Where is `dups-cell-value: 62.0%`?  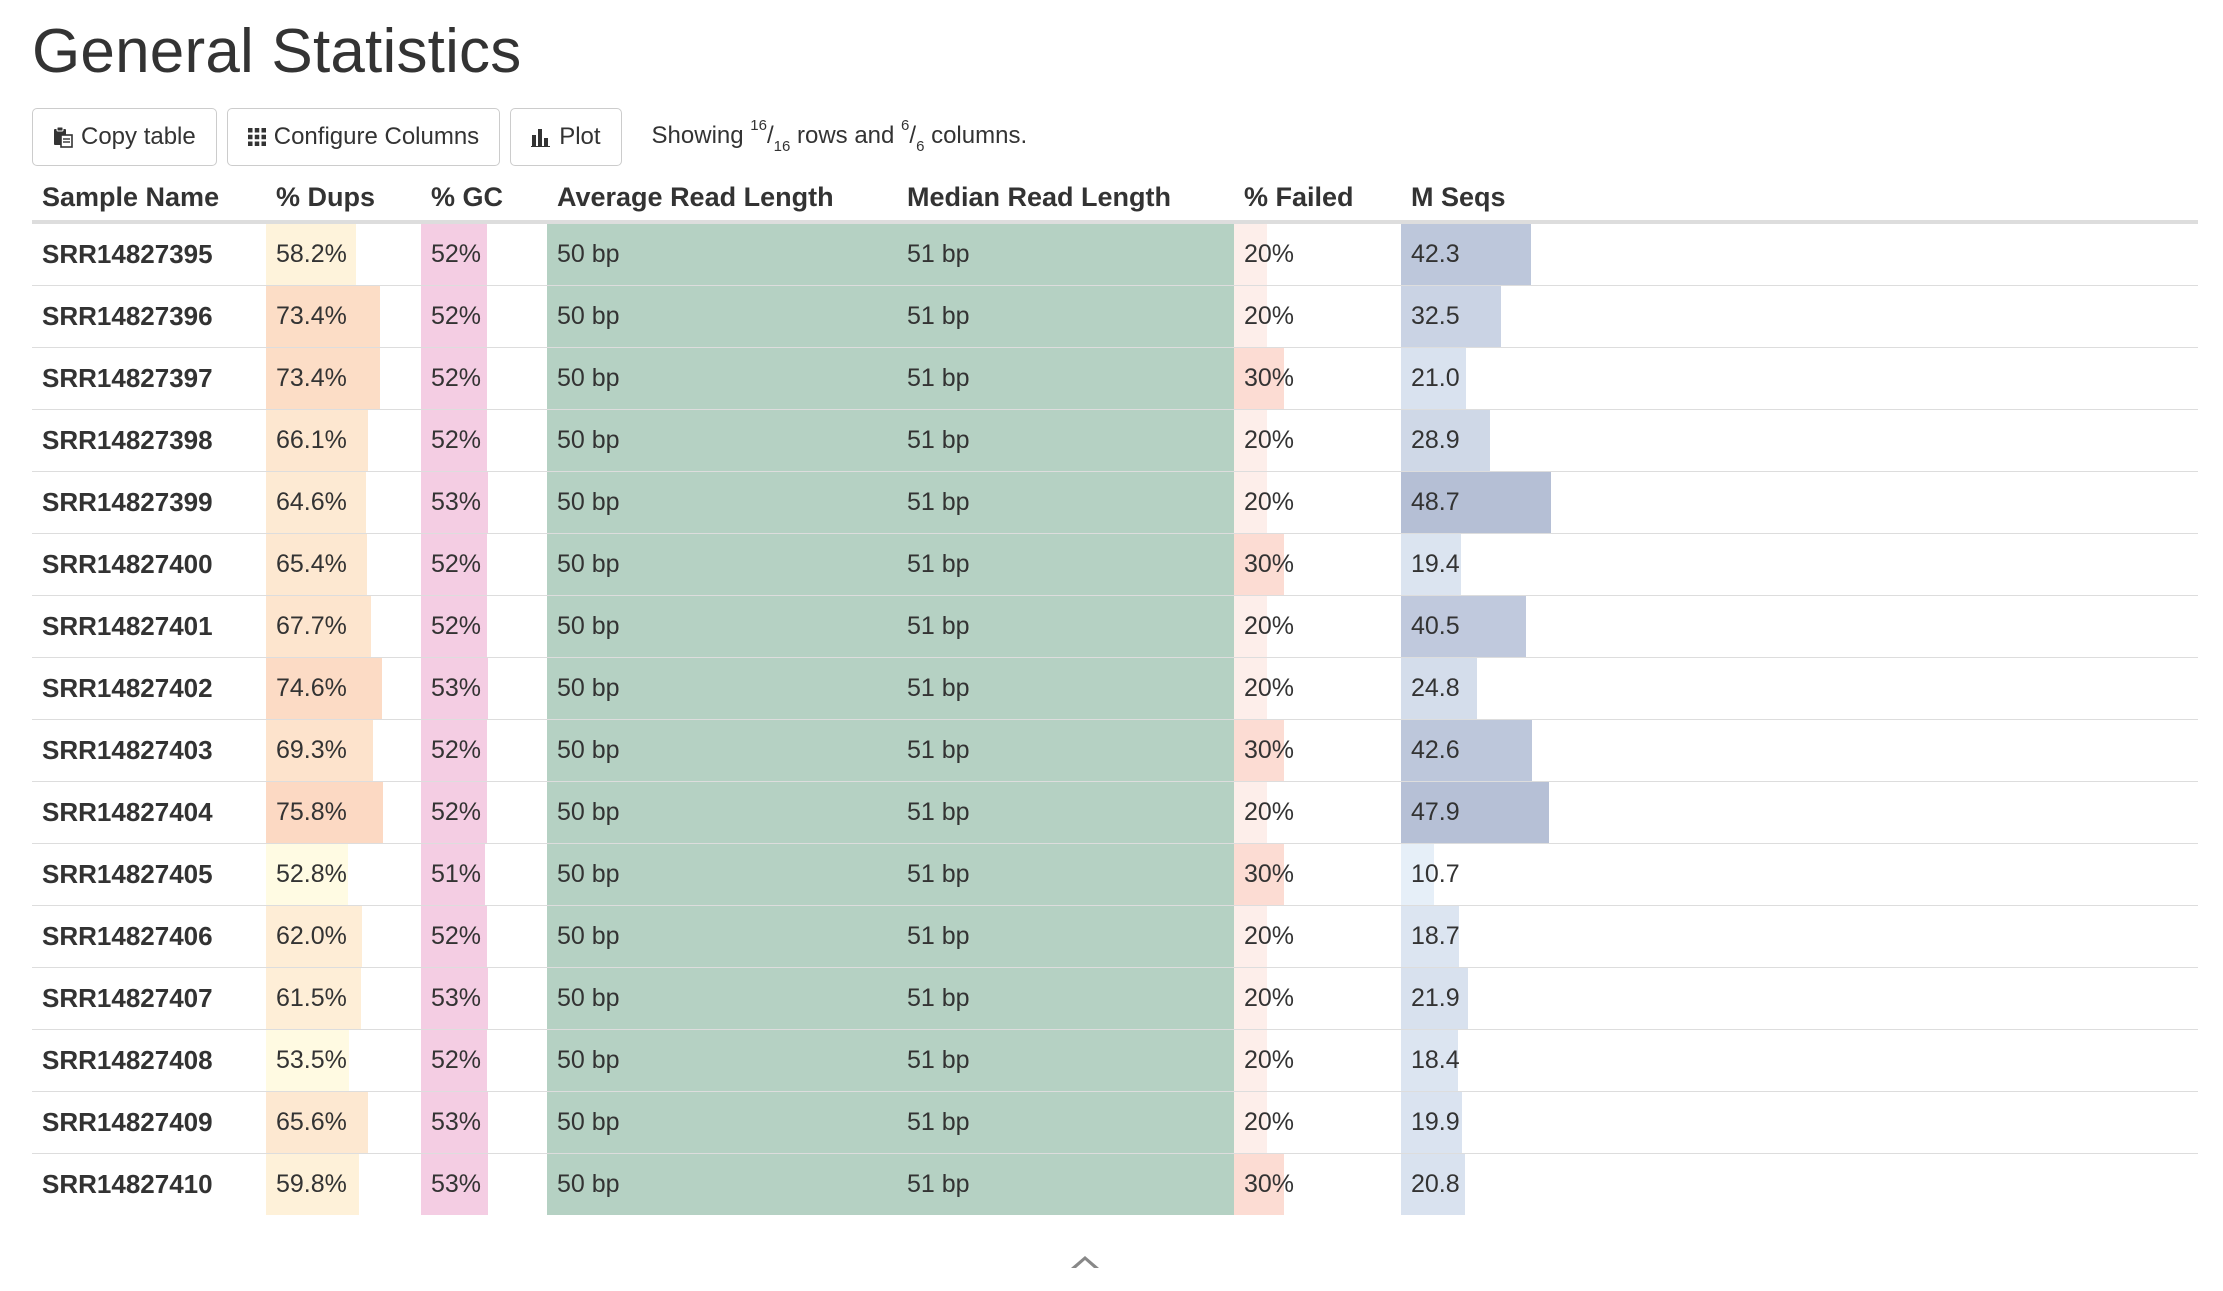
dups-cell-value: 62.0% is located at coordinates (311, 936).